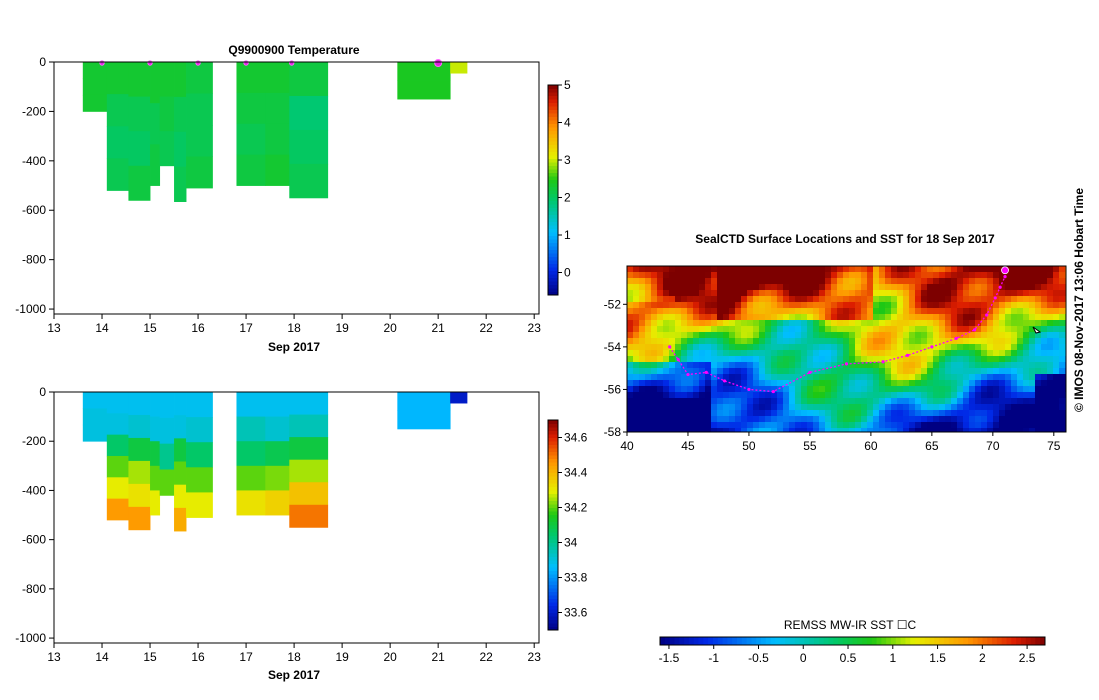 Image resolution: width=1099 pixels, height=700 pixels. What do you see at coordinates (956, 338) in the screenshot?
I see `track-point` at bounding box center [956, 338].